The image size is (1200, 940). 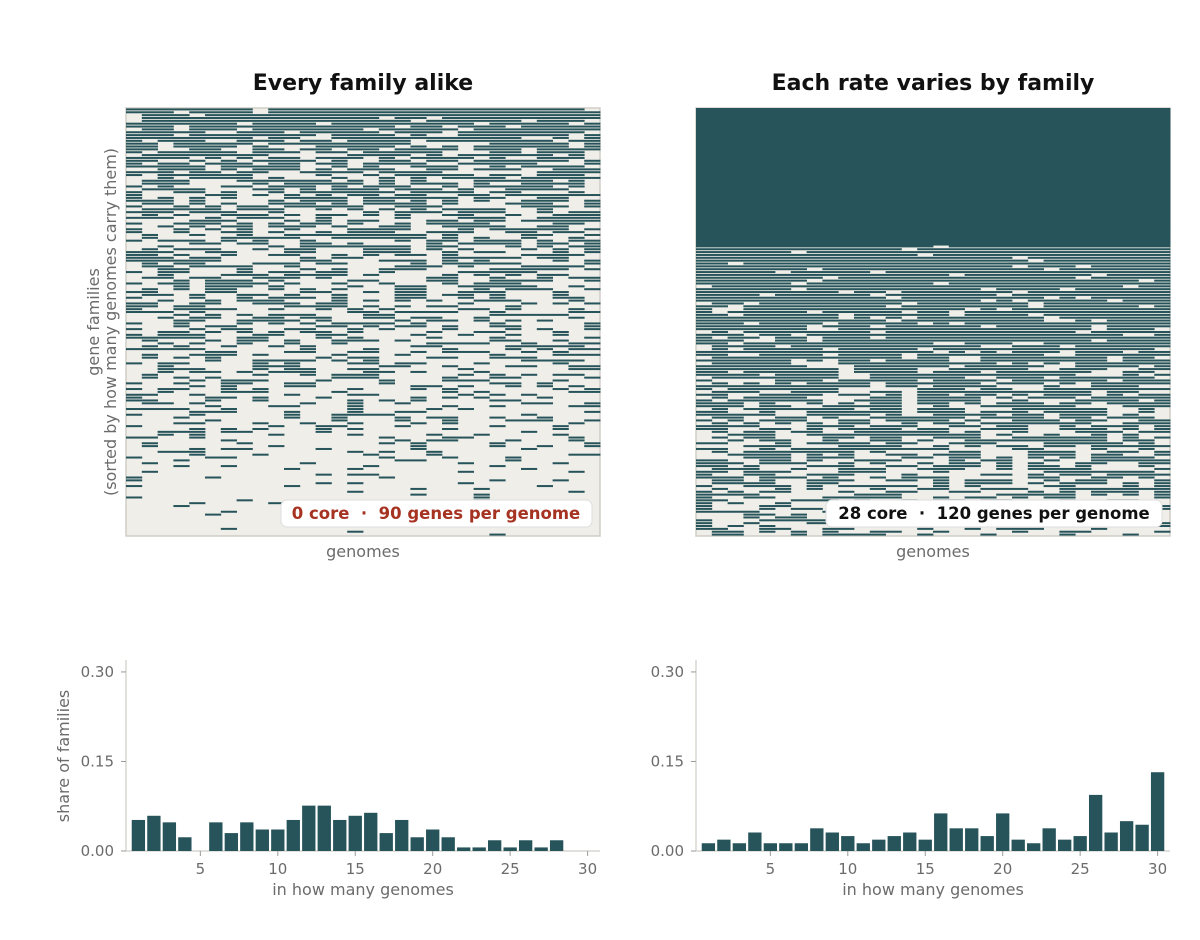 I want to click on x-tick-label: 30, so click(x=1157, y=869).